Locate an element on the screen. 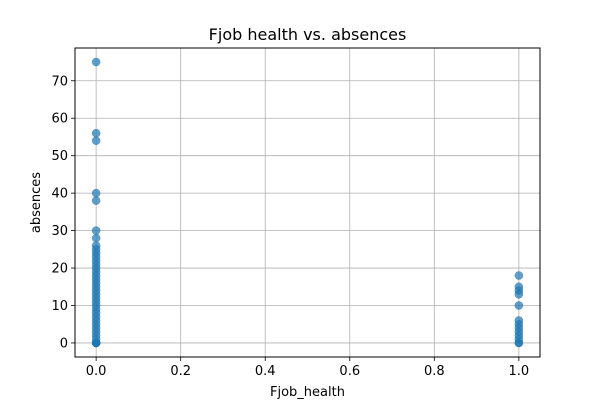 The height and width of the screenshot is (400, 600). x-axis-label: Fjob_health is located at coordinates (307, 392).